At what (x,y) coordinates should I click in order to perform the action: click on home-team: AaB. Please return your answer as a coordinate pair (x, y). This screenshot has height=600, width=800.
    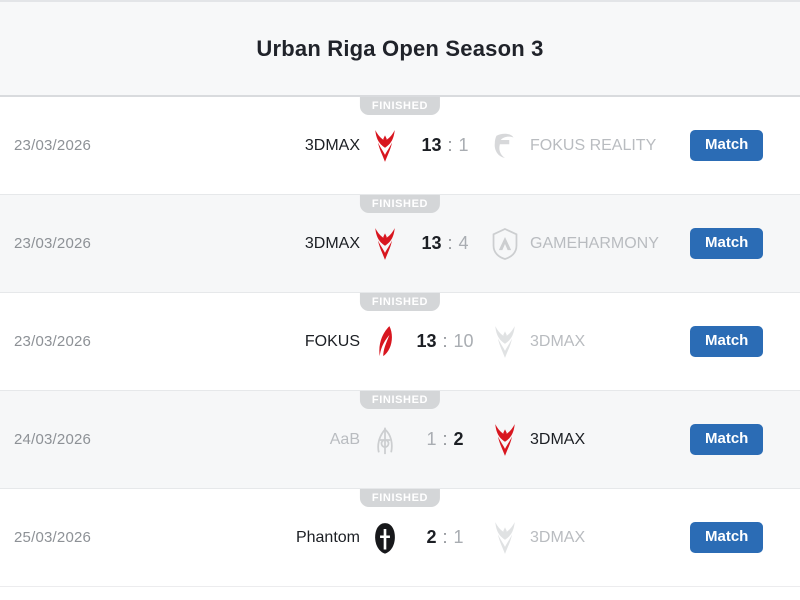
    Looking at the image, I should click on (327, 440).